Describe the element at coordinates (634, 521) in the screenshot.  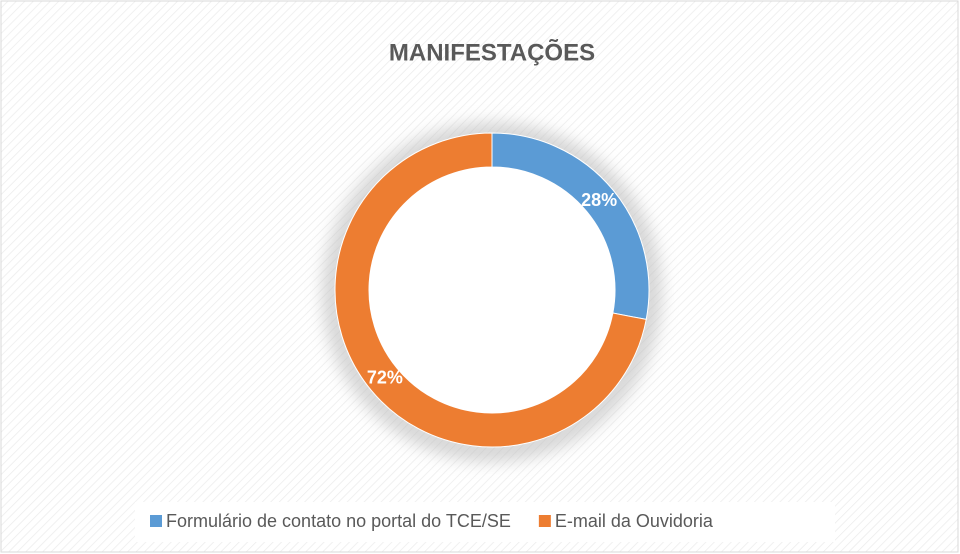
I see `legend-label: E-mail da Ouvidoria` at that location.